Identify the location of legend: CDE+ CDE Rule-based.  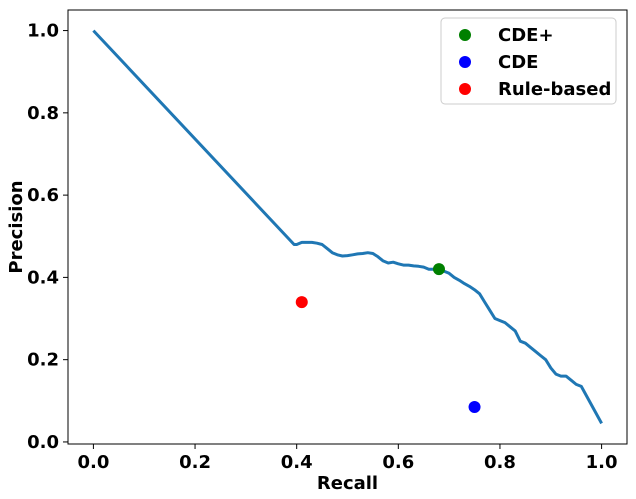
(528, 61).